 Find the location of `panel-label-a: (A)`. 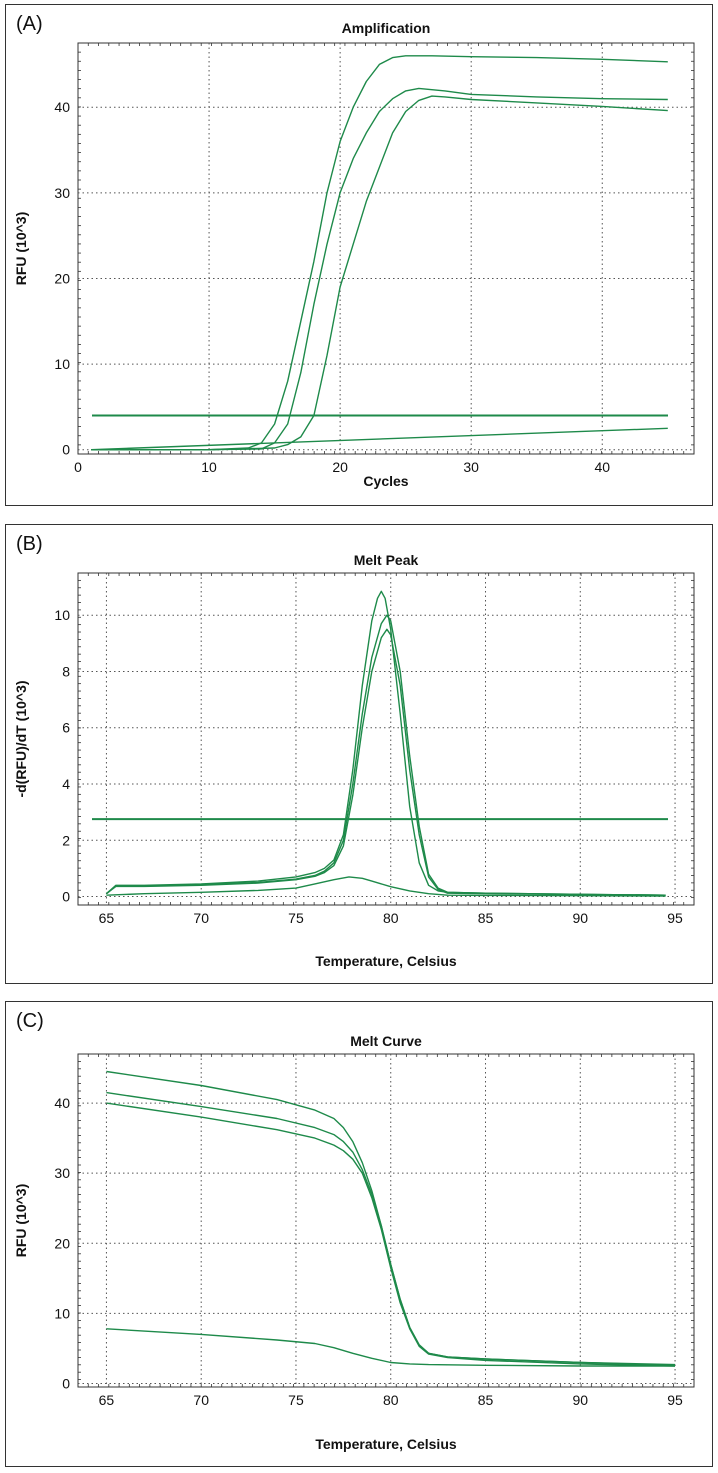

panel-label-a: (A) is located at coordinates (29, 24).